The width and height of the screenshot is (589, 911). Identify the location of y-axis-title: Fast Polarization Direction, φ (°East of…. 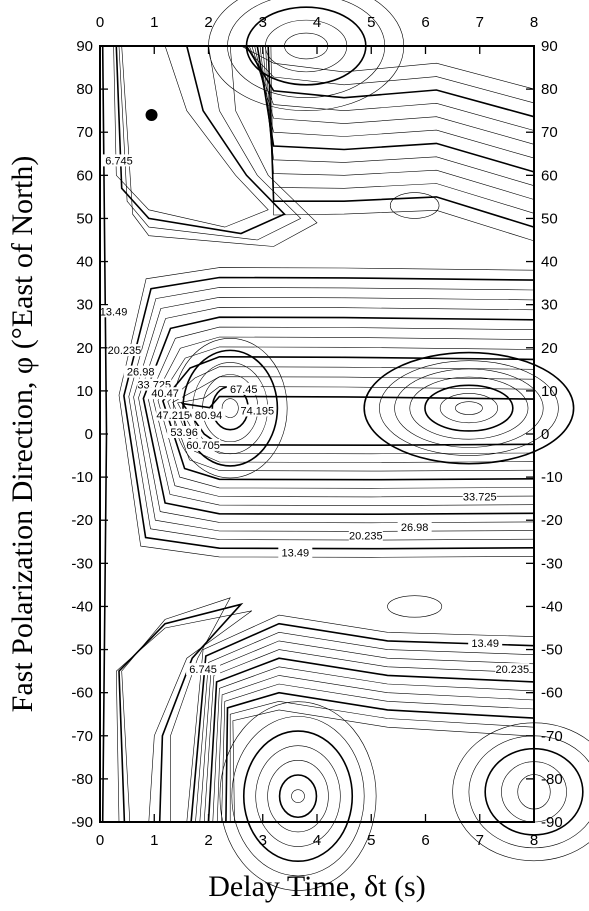
(22, 434).